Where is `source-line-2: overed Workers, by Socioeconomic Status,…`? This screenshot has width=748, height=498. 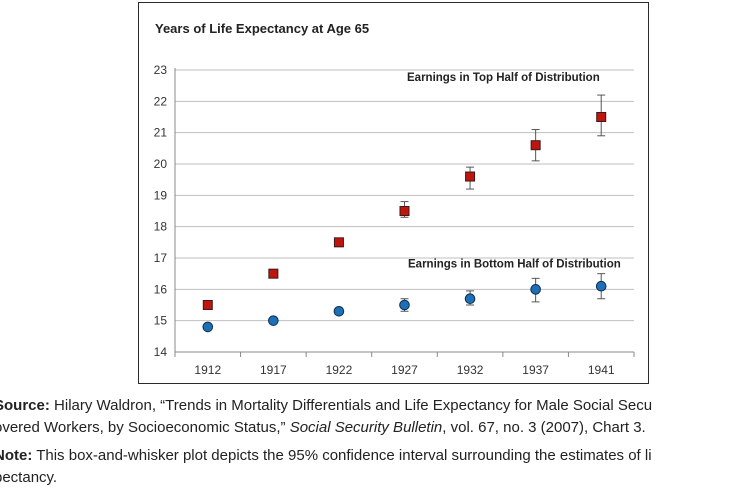
source-line-2: overed Workers, by Socioeconomic Status,… is located at coordinates (323, 427).